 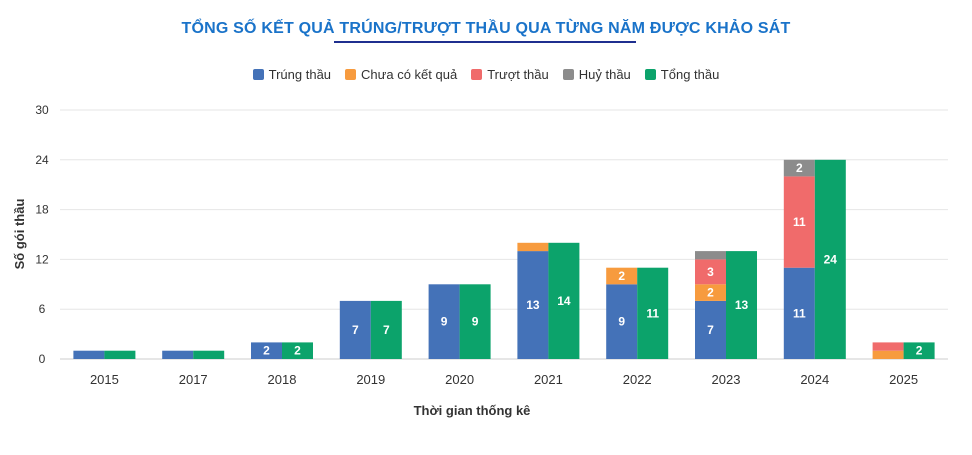 What do you see at coordinates (518, 74) in the screenshot?
I see `legend-label-truot-thau: Trượt thầu` at bounding box center [518, 74].